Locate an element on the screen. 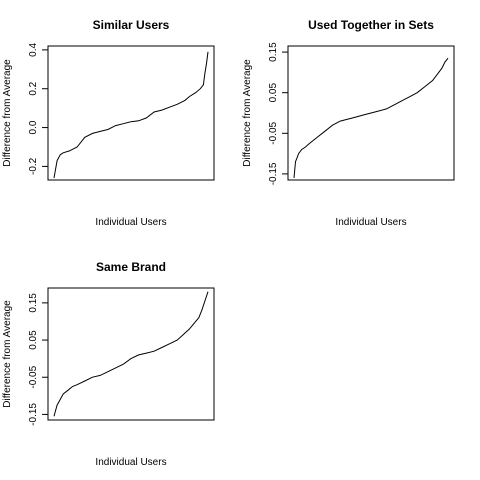 The height and width of the screenshot is (480, 480). y-tick-label: -0.2 is located at coordinates (33, 166).